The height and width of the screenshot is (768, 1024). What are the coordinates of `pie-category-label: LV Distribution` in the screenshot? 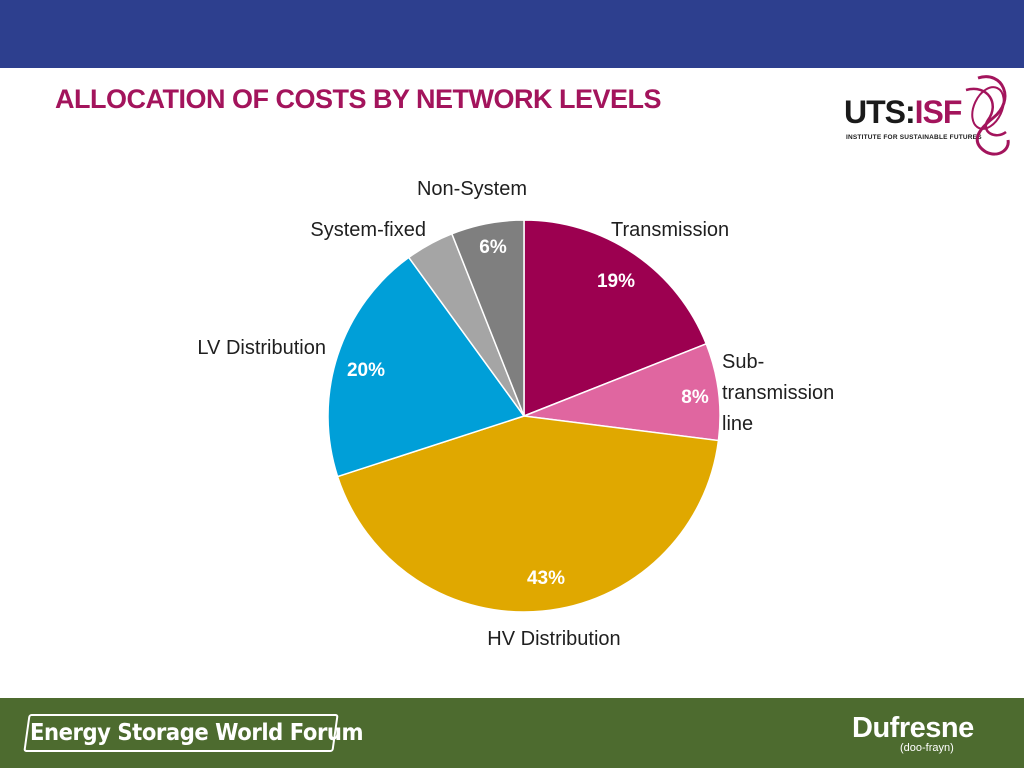 It's located at (261, 348).